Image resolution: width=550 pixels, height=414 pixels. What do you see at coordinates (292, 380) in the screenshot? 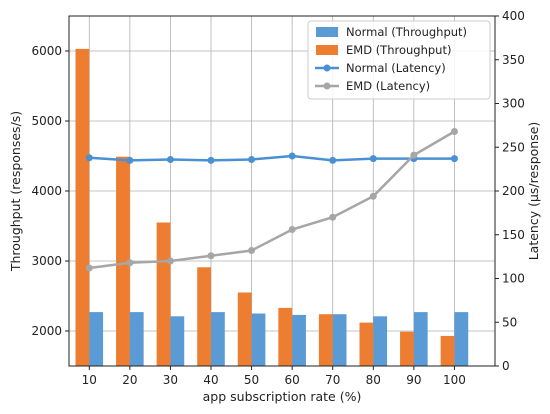
I see `x-tick-label: 60` at bounding box center [292, 380].